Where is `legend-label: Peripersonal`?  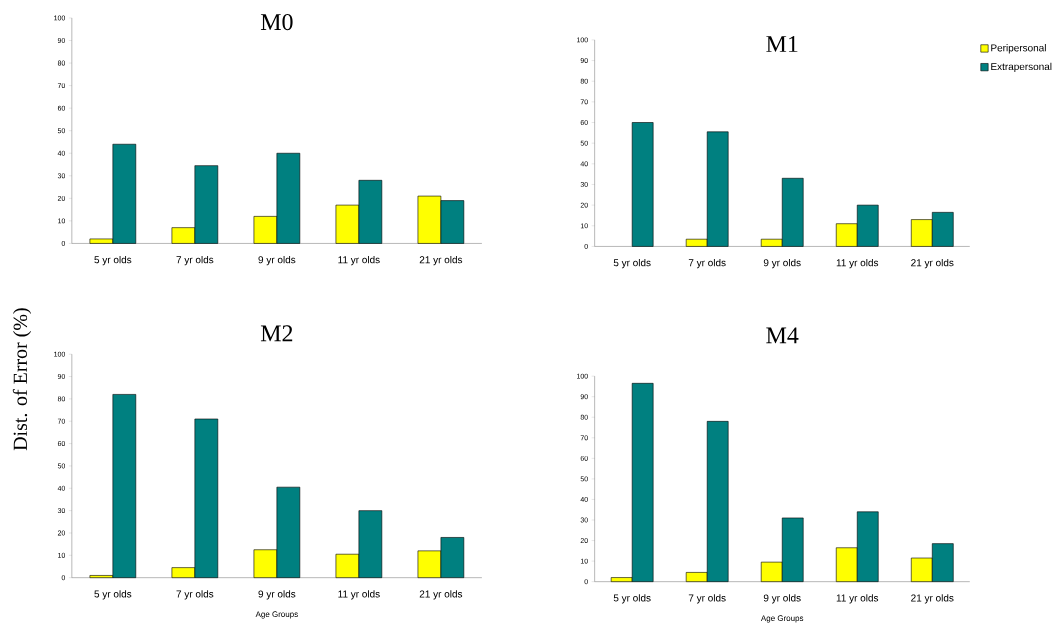 legend-label: Peripersonal is located at coordinates (1018, 49).